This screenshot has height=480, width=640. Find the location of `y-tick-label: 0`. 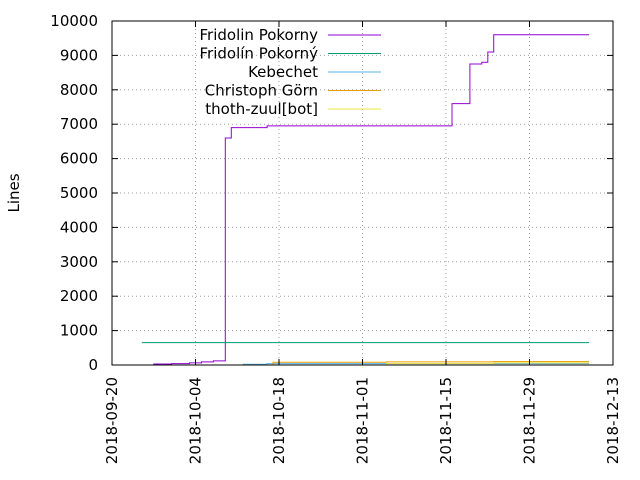

y-tick-label: 0 is located at coordinates (93, 365).